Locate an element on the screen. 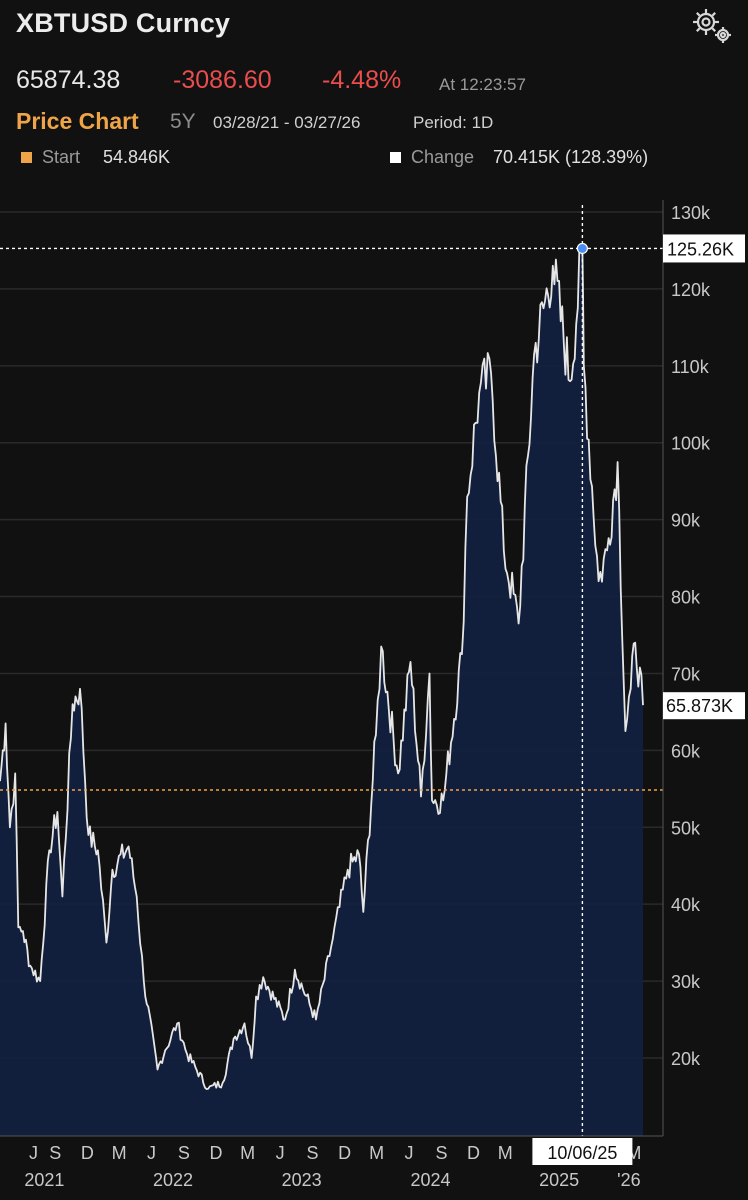 The image size is (748, 1200). y-tick-label: 90k is located at coordinates (686, 521).